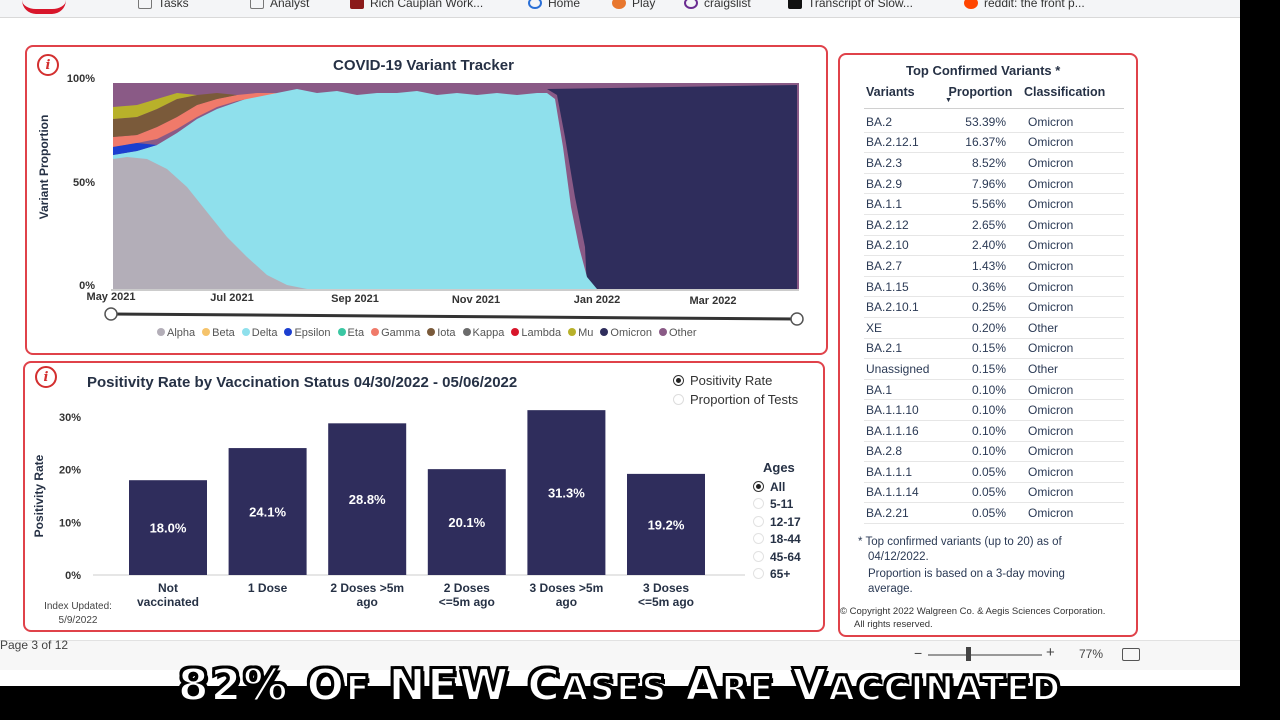 This screenshot has width=1280, height=720. Describe the element at coordinates (44, 167) in the screenshot. I see `y-axis-label: Variant Proportion` at that location.